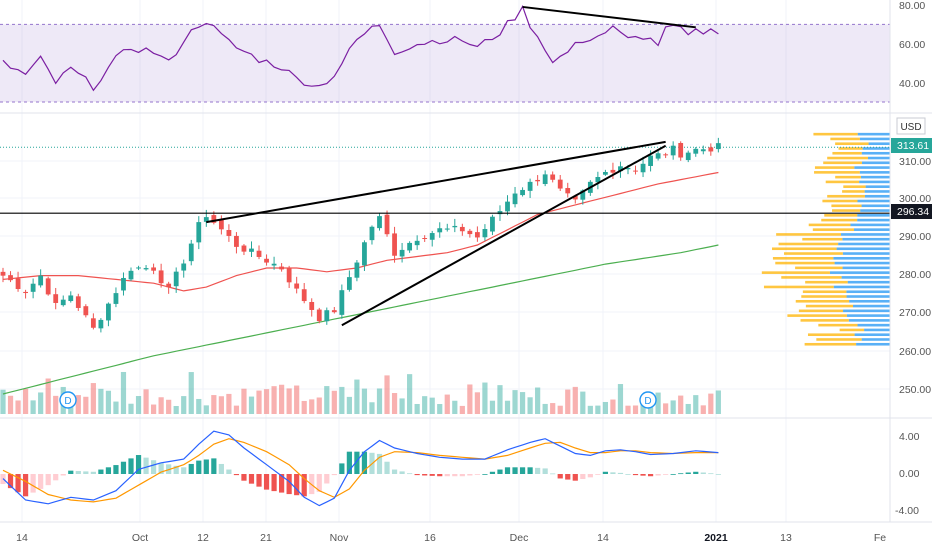  What do you see at coordinates (912, 6) in the screenshot?
I see `rsi-tick: 80.00` at bounding box center [912, 6].